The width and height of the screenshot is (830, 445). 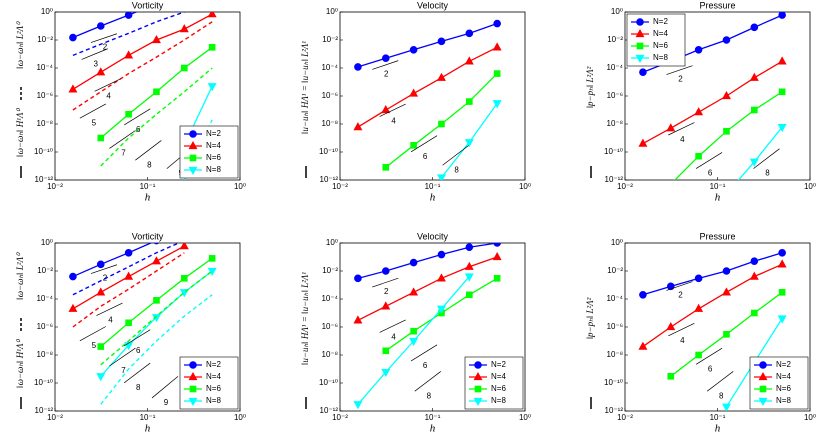 I want to click on plot-content, so click(x=427, y=326).